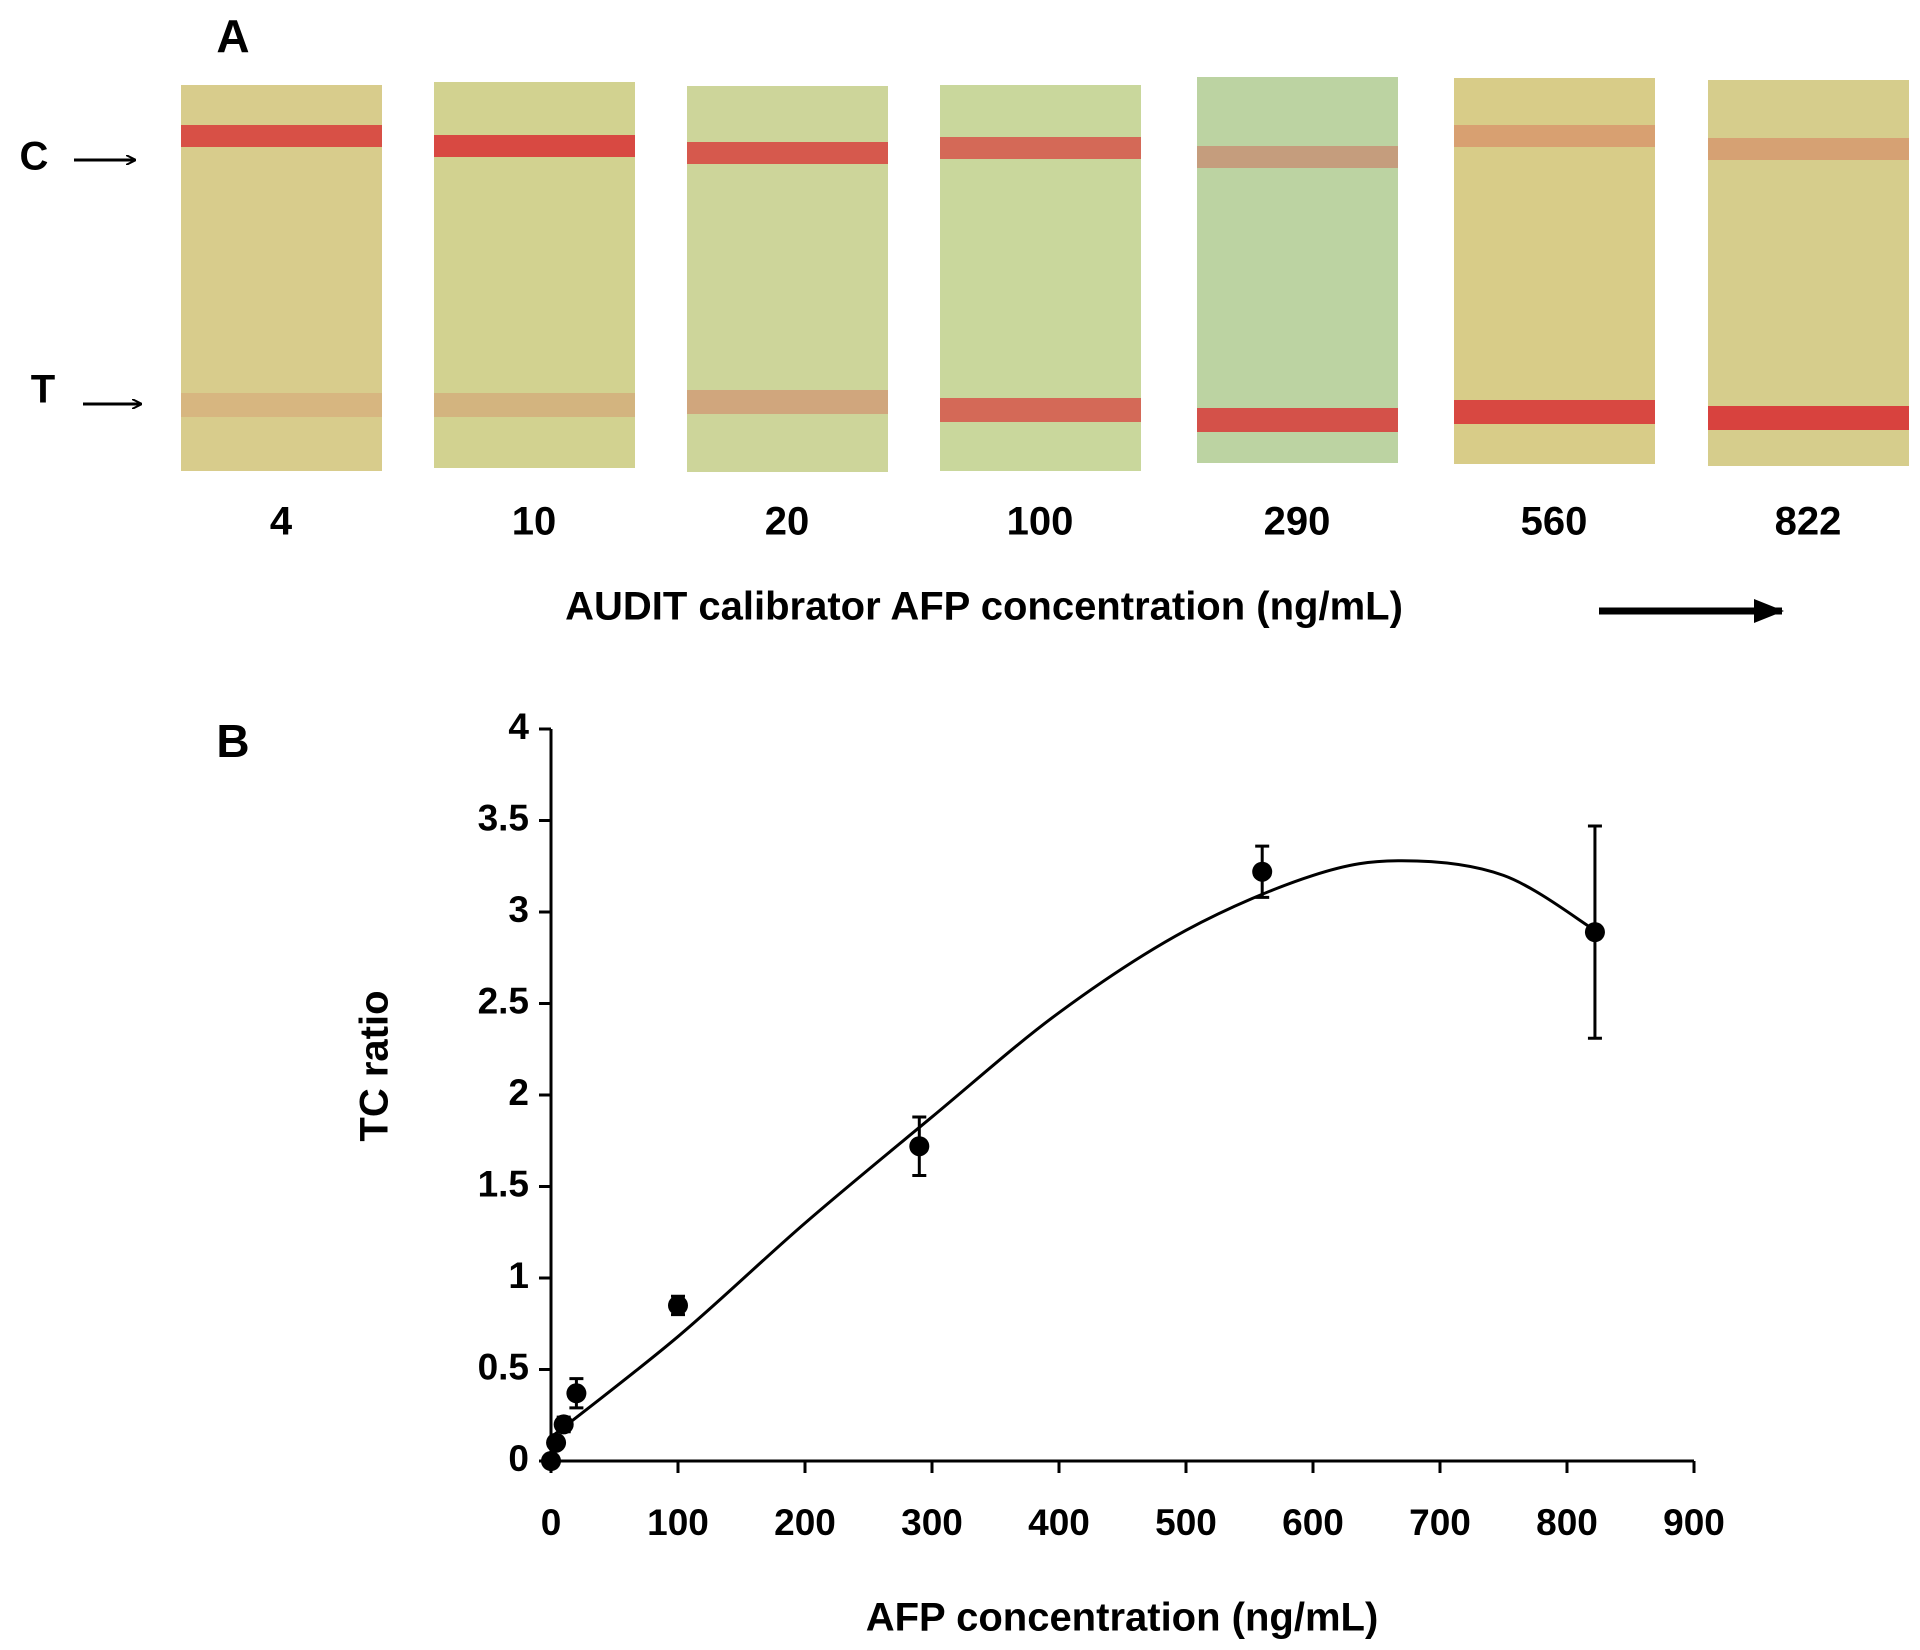  I want to click on x-tick-label: 600, so click(1313, 1522).